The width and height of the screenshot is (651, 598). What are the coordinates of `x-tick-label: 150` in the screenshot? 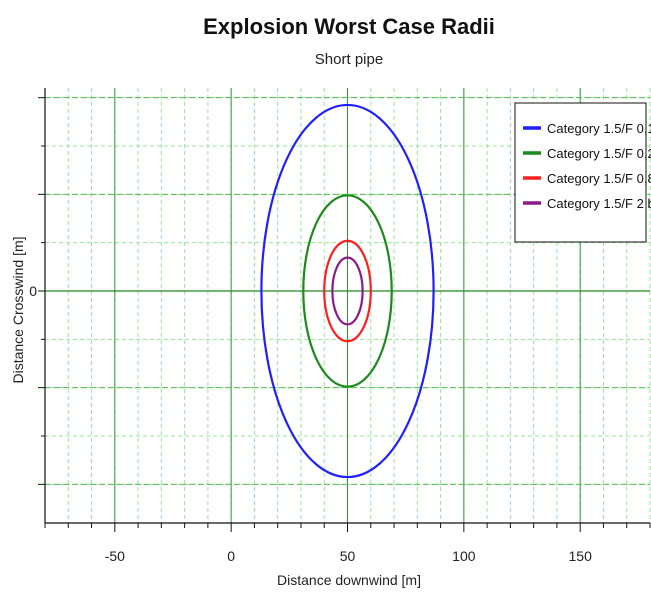 It's located at (581, 556).